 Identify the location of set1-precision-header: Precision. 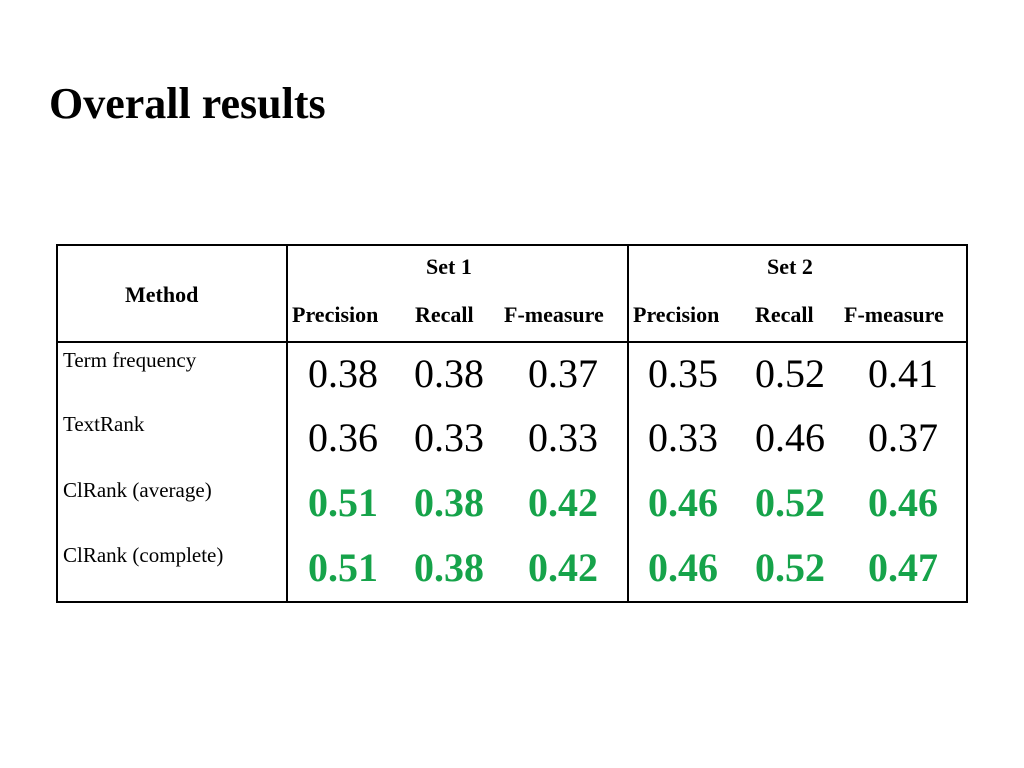
(335, 314).